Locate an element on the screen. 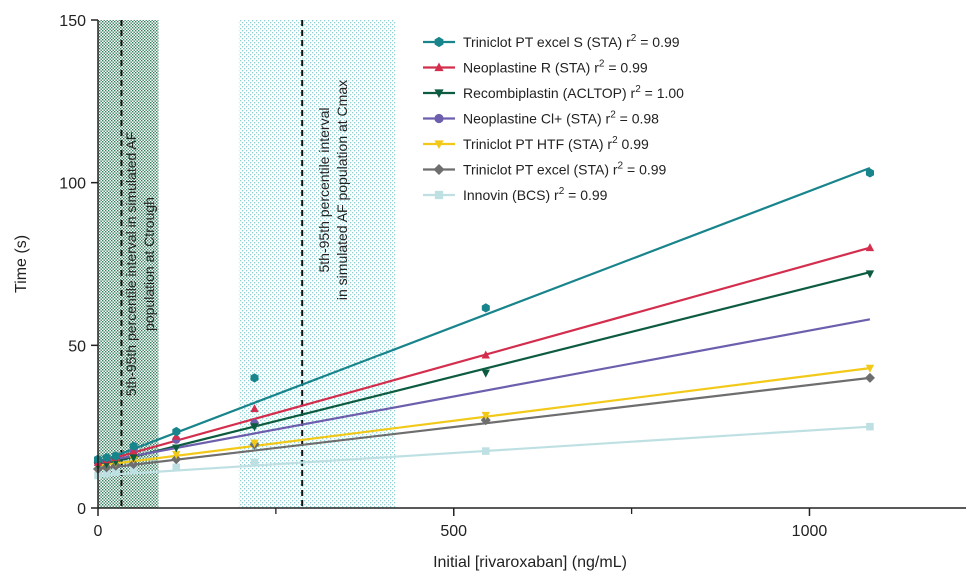  y-tick-label-0: 0 is located at coordinates (81, 509).